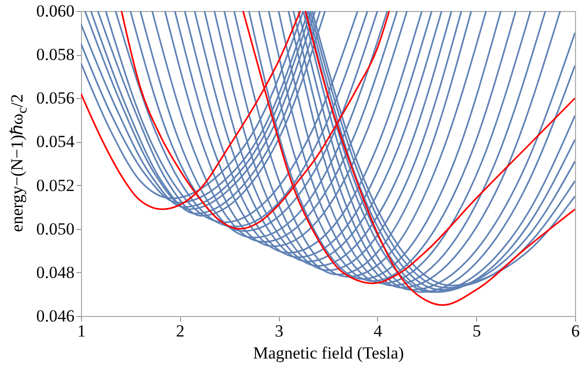  What do you see at coordinates (55, 185) in the screenshot?
I see `y-tick-label: 0.052` at bounding box center [55, 185].